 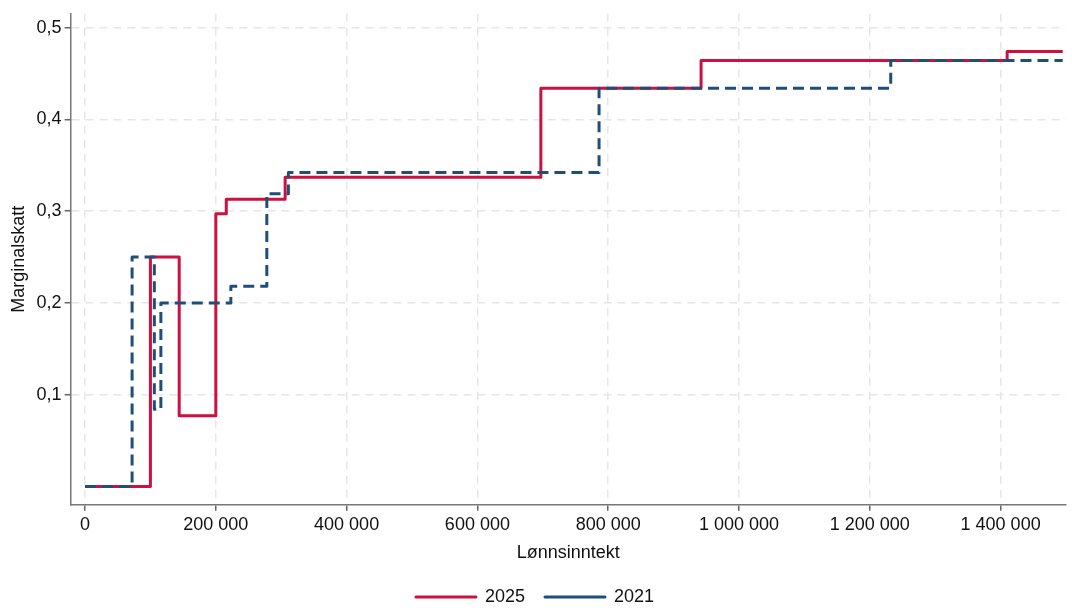 What do you see at coordinates (49, 26) in the screenshot?
I see `y-tick-label: 0,5` at bounding box center [49, 26].